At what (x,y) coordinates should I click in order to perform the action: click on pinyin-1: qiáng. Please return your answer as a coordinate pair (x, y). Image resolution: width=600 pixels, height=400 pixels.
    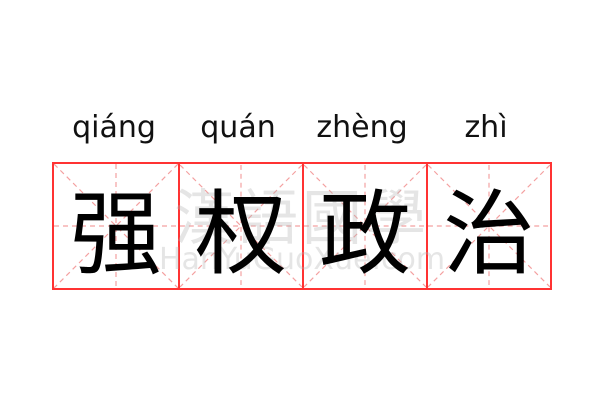
    Looking at the image, I should click on (114, 127).